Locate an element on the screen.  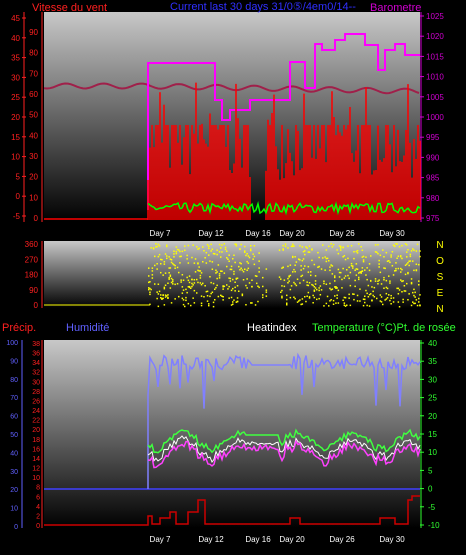
humidity-line is located at coordinates (284, 380).